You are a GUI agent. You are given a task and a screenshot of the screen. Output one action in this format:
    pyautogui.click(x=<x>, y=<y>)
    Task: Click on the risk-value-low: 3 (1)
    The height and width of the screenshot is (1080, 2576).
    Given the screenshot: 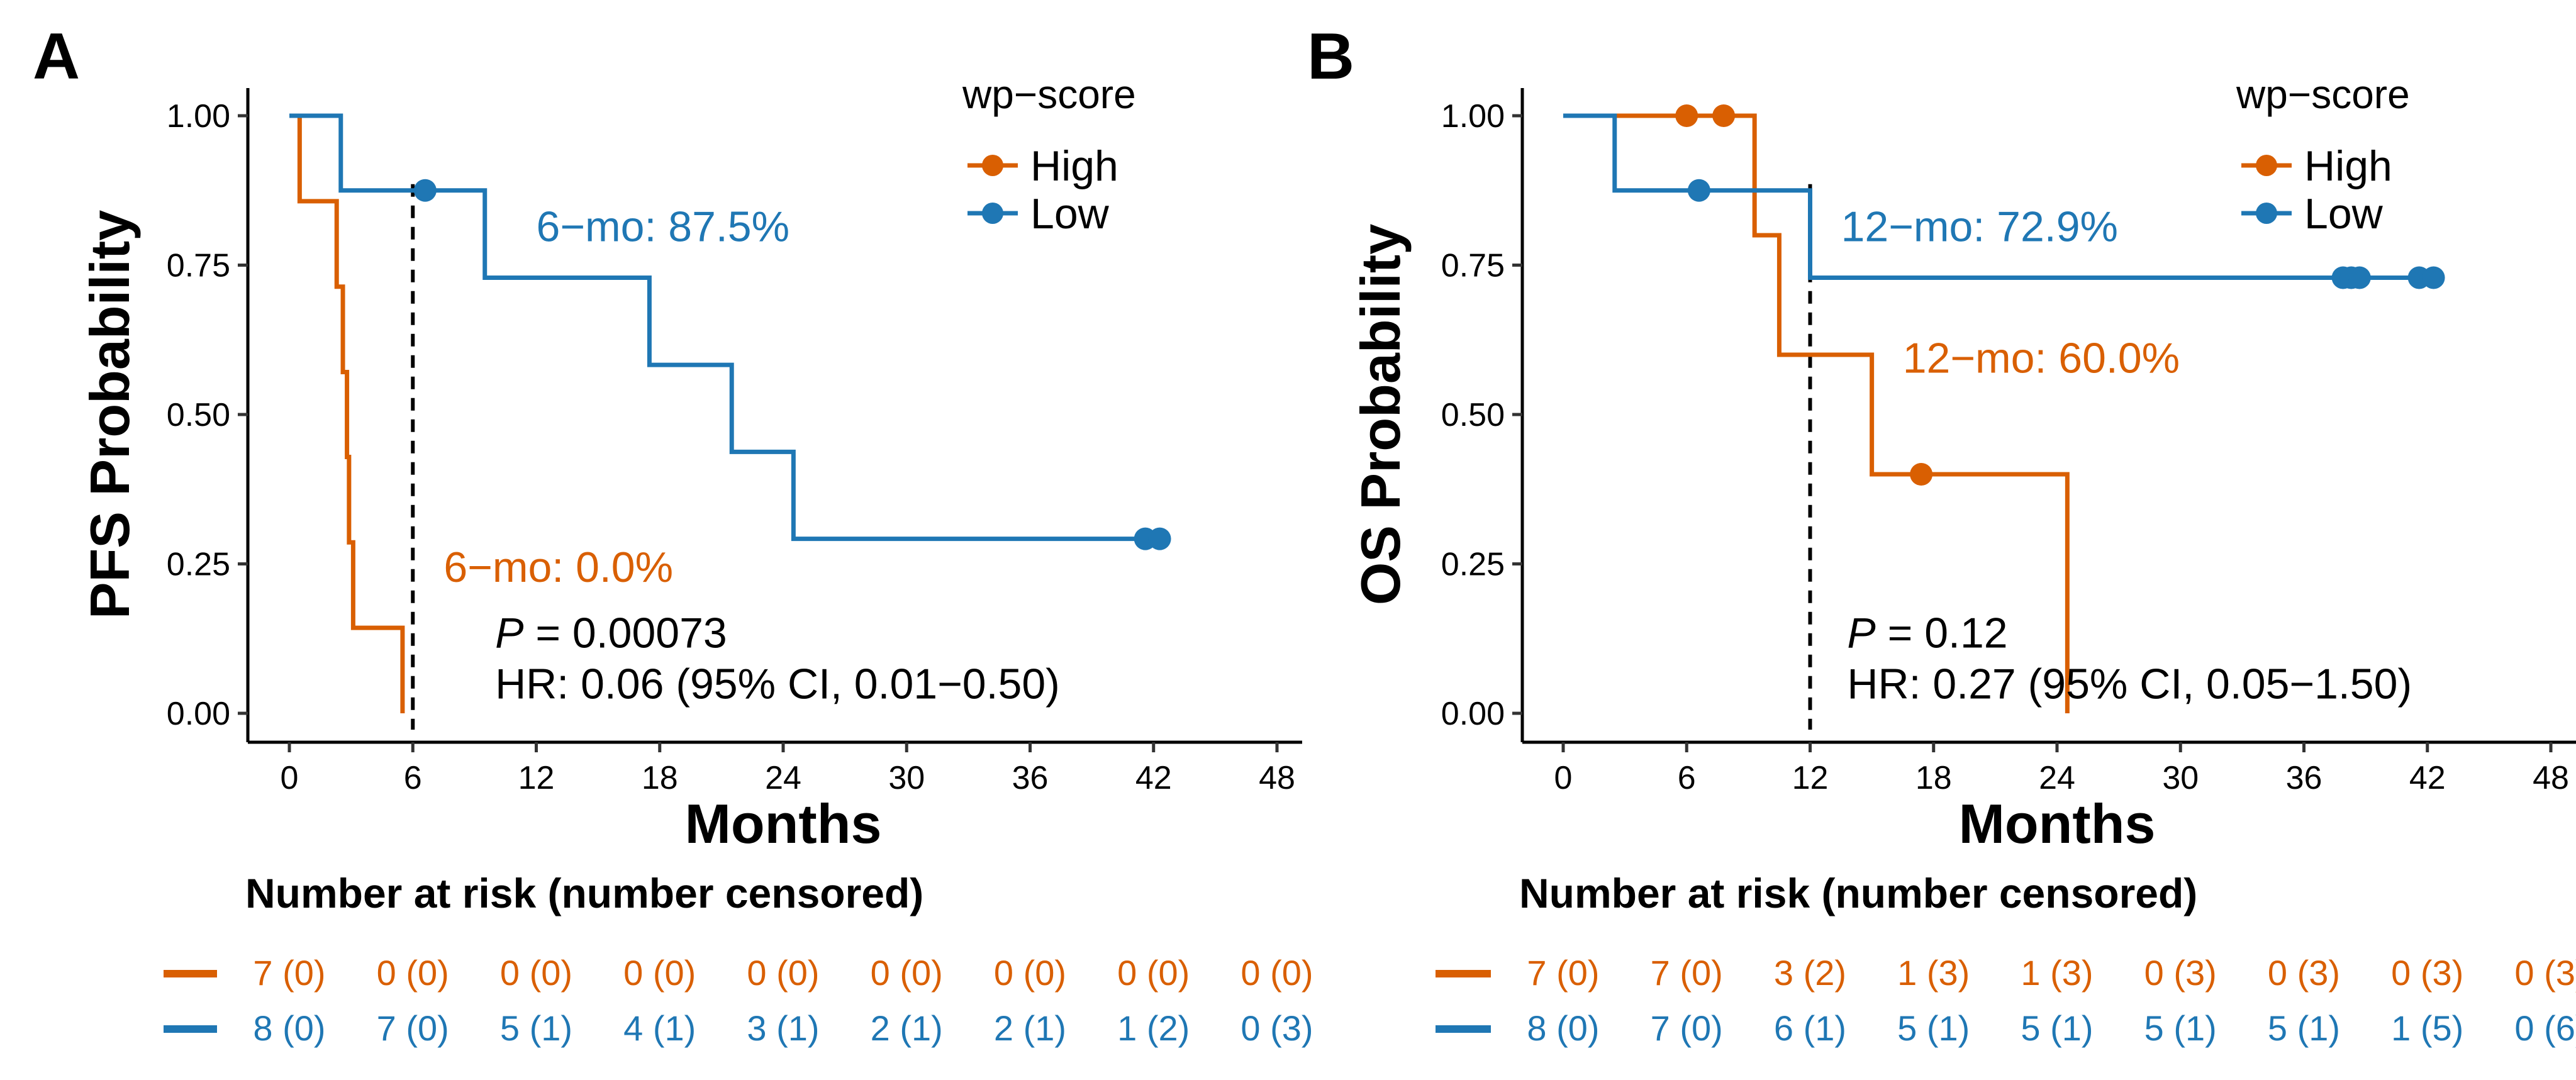 What is the action you would take?
    pyautogui.click(x=783, y=1028)
    